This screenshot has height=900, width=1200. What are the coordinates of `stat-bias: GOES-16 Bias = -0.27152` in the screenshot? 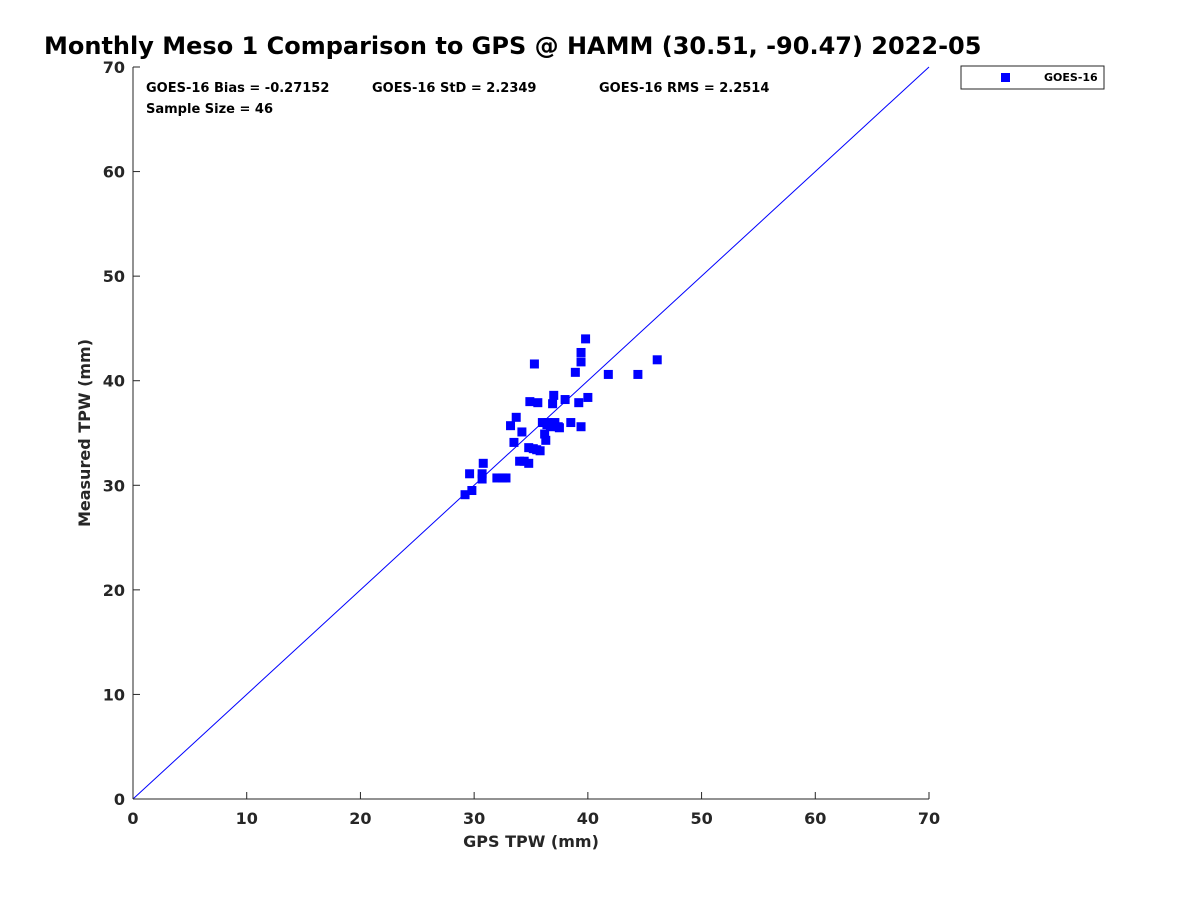 It's located at (237, 88).